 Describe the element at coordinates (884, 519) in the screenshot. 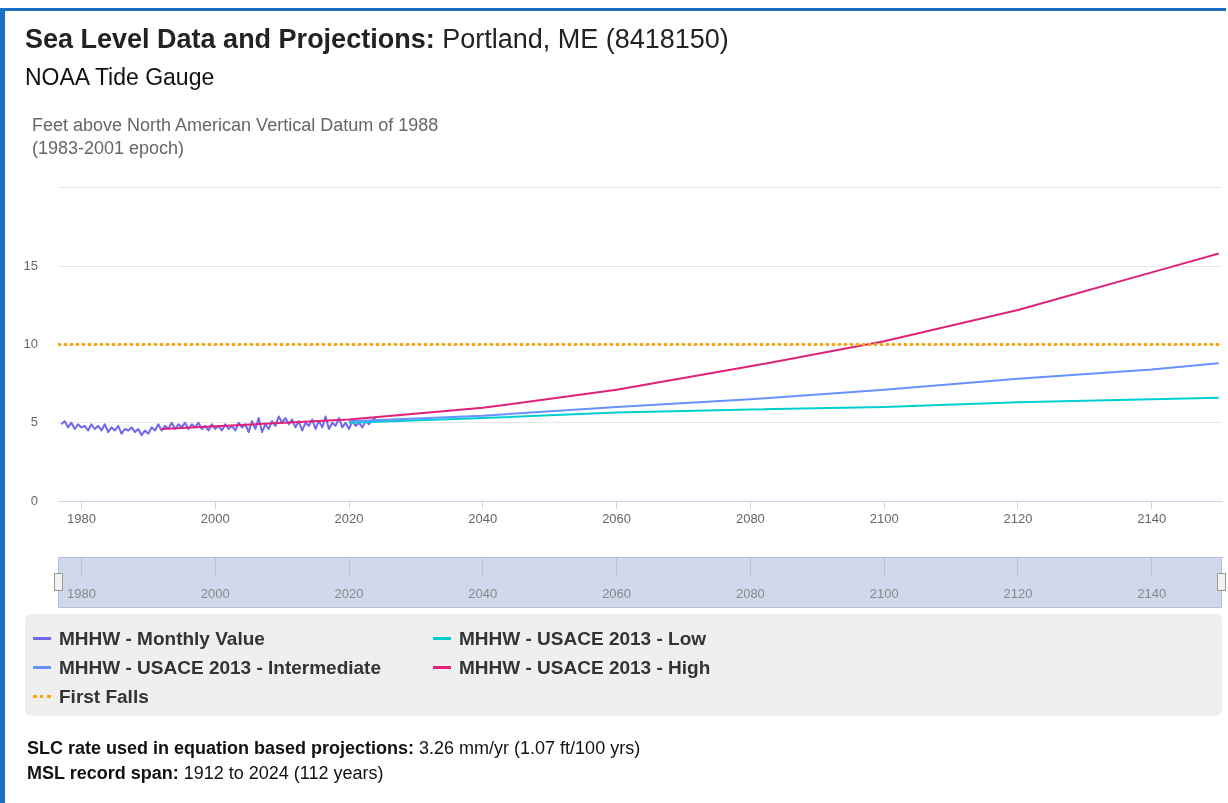

I see `x2-tick-label: 2100` at that location.